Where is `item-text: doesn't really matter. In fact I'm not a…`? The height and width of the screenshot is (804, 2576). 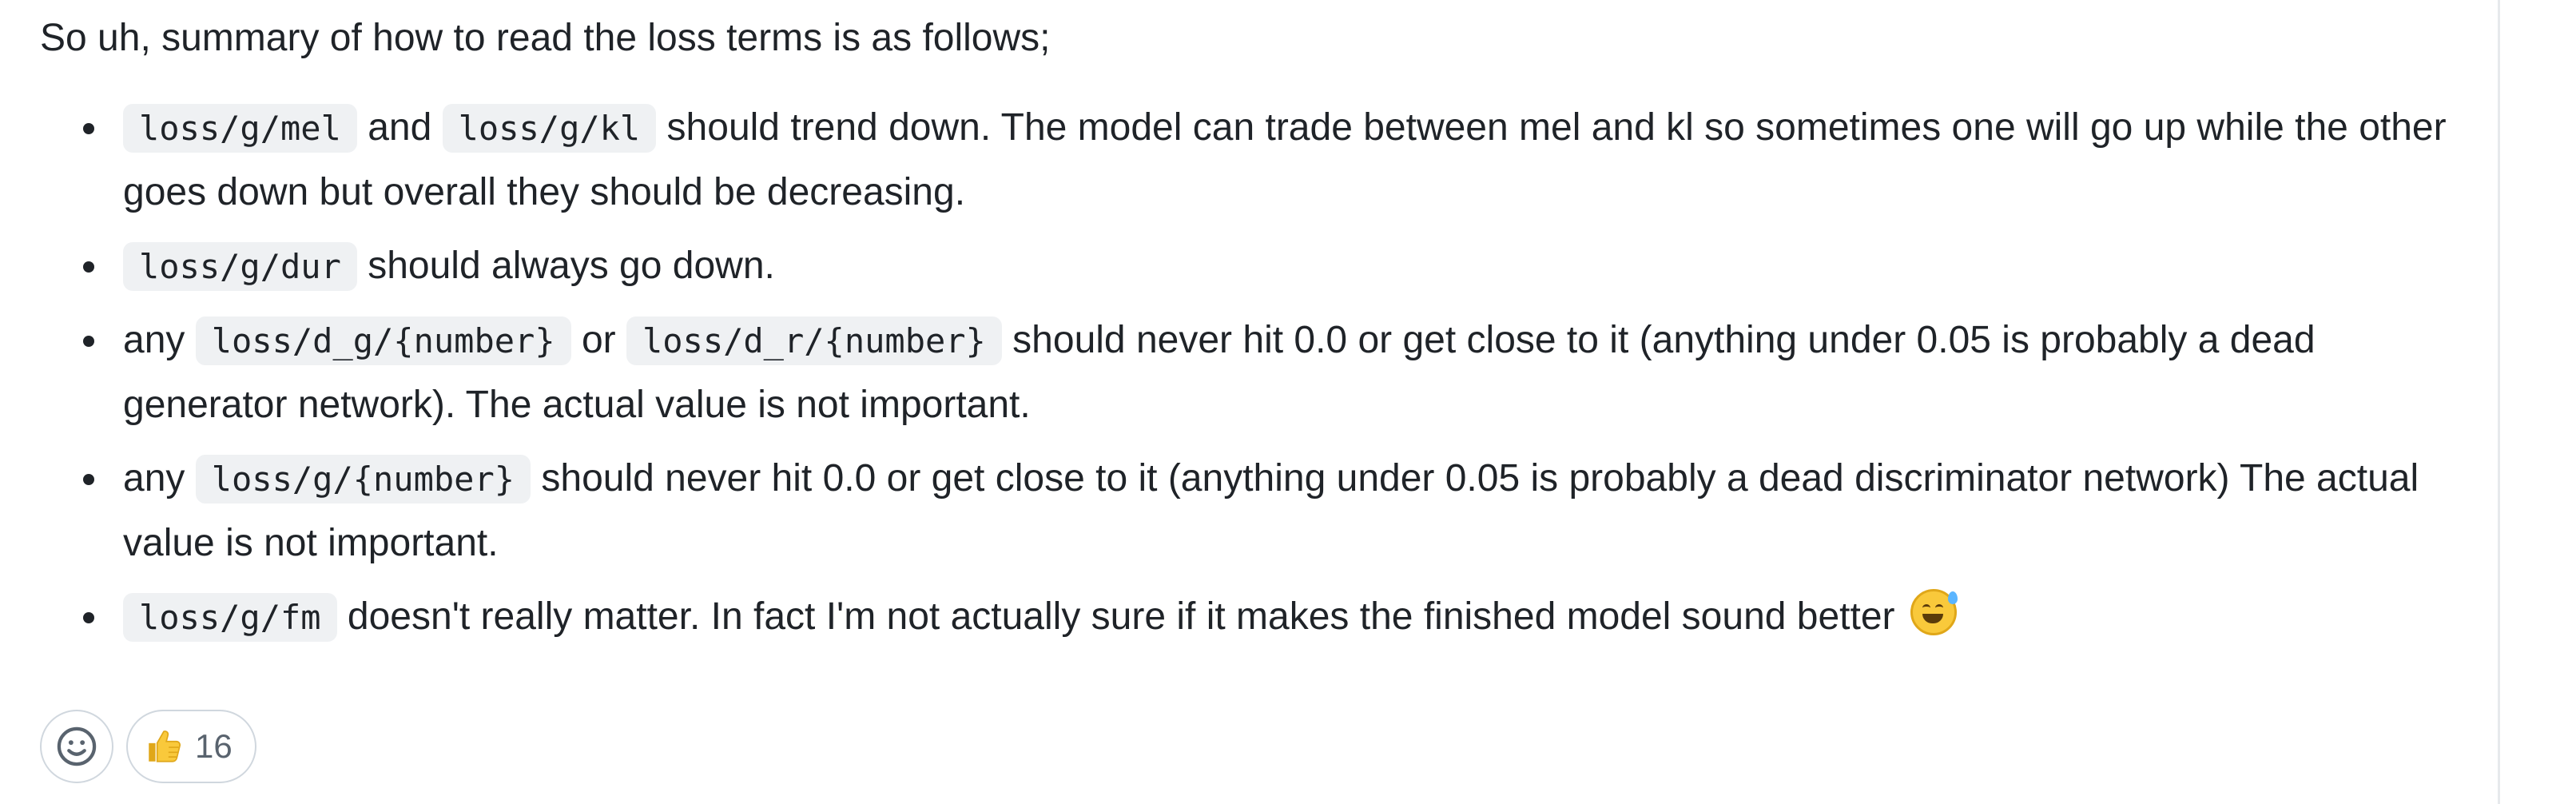
item-text: doesn't really matter. In fact I'm not a… is located at coordinates (1121, 616).